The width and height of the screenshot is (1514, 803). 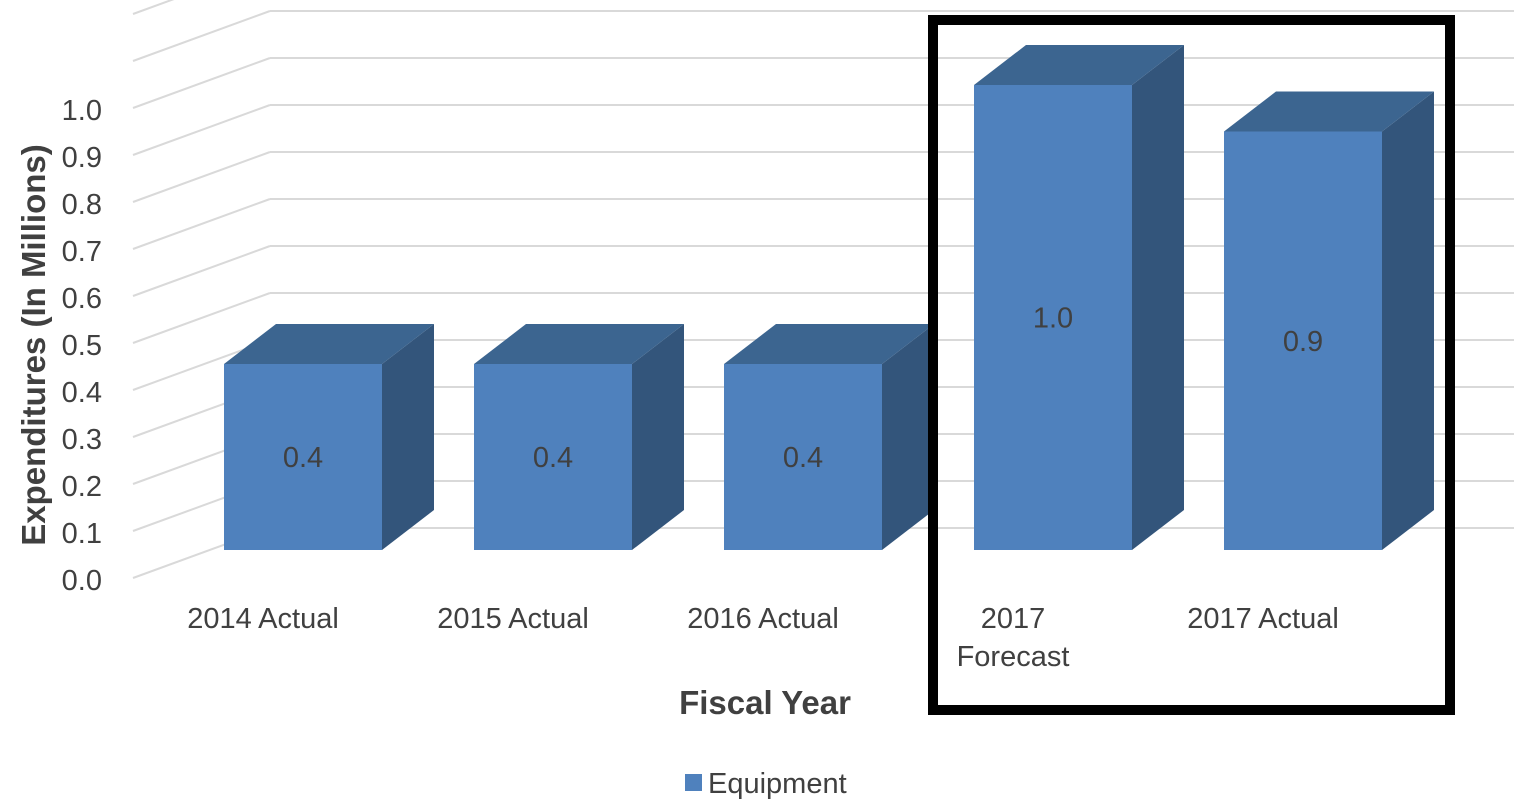 I want to click on x-tick-label: 2015 Actual, so click(x=513, y=619).